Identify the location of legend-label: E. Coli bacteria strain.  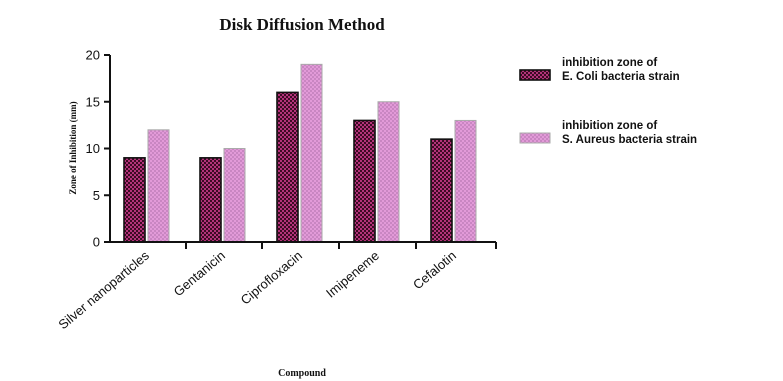
(621, 77).